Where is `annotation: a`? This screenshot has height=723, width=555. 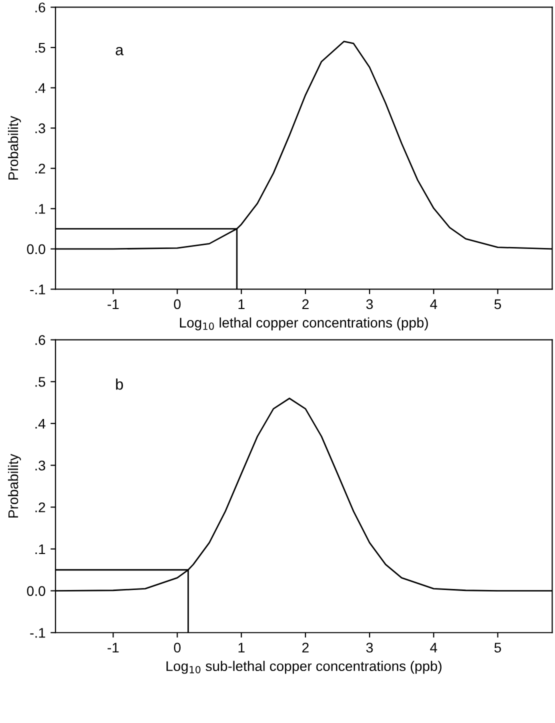
annotation: a is located at coordinates (120, 51).